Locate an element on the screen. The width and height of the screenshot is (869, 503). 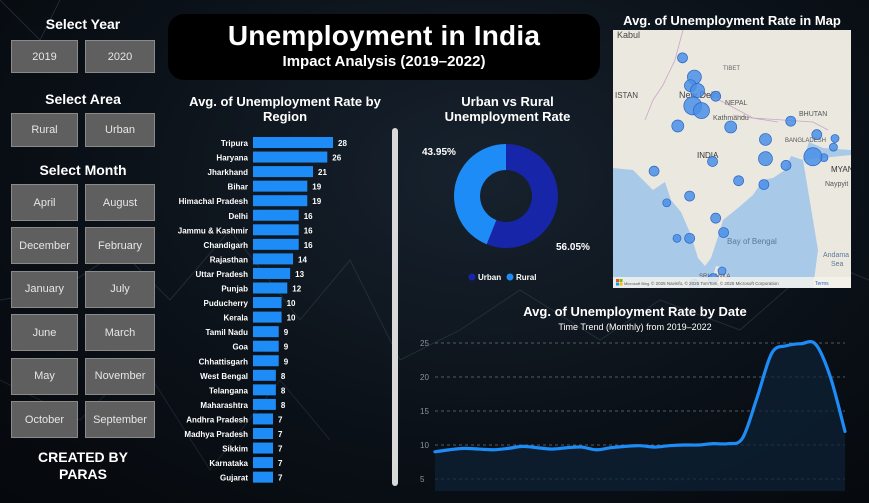
region-label: Uttar Pradesh is located at coordinates (222, 274).